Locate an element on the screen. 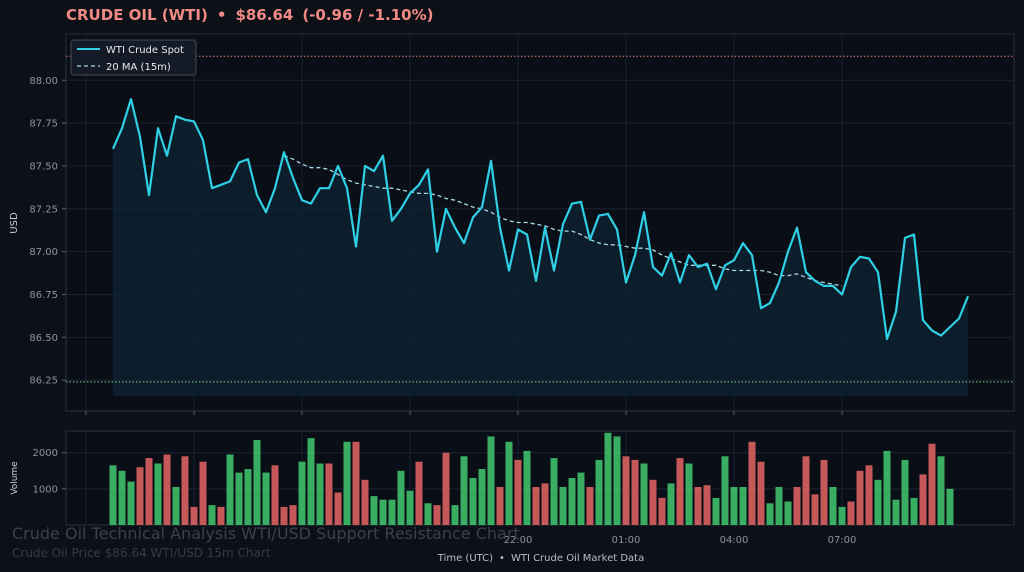  price-y-tick-label: 87.75 is located at coordinates (43, 124).